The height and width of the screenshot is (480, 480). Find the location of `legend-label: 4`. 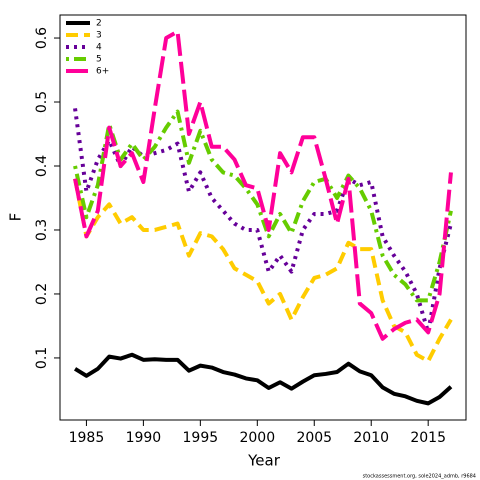

legend-label: 4 is located at coordinates (99, 48).